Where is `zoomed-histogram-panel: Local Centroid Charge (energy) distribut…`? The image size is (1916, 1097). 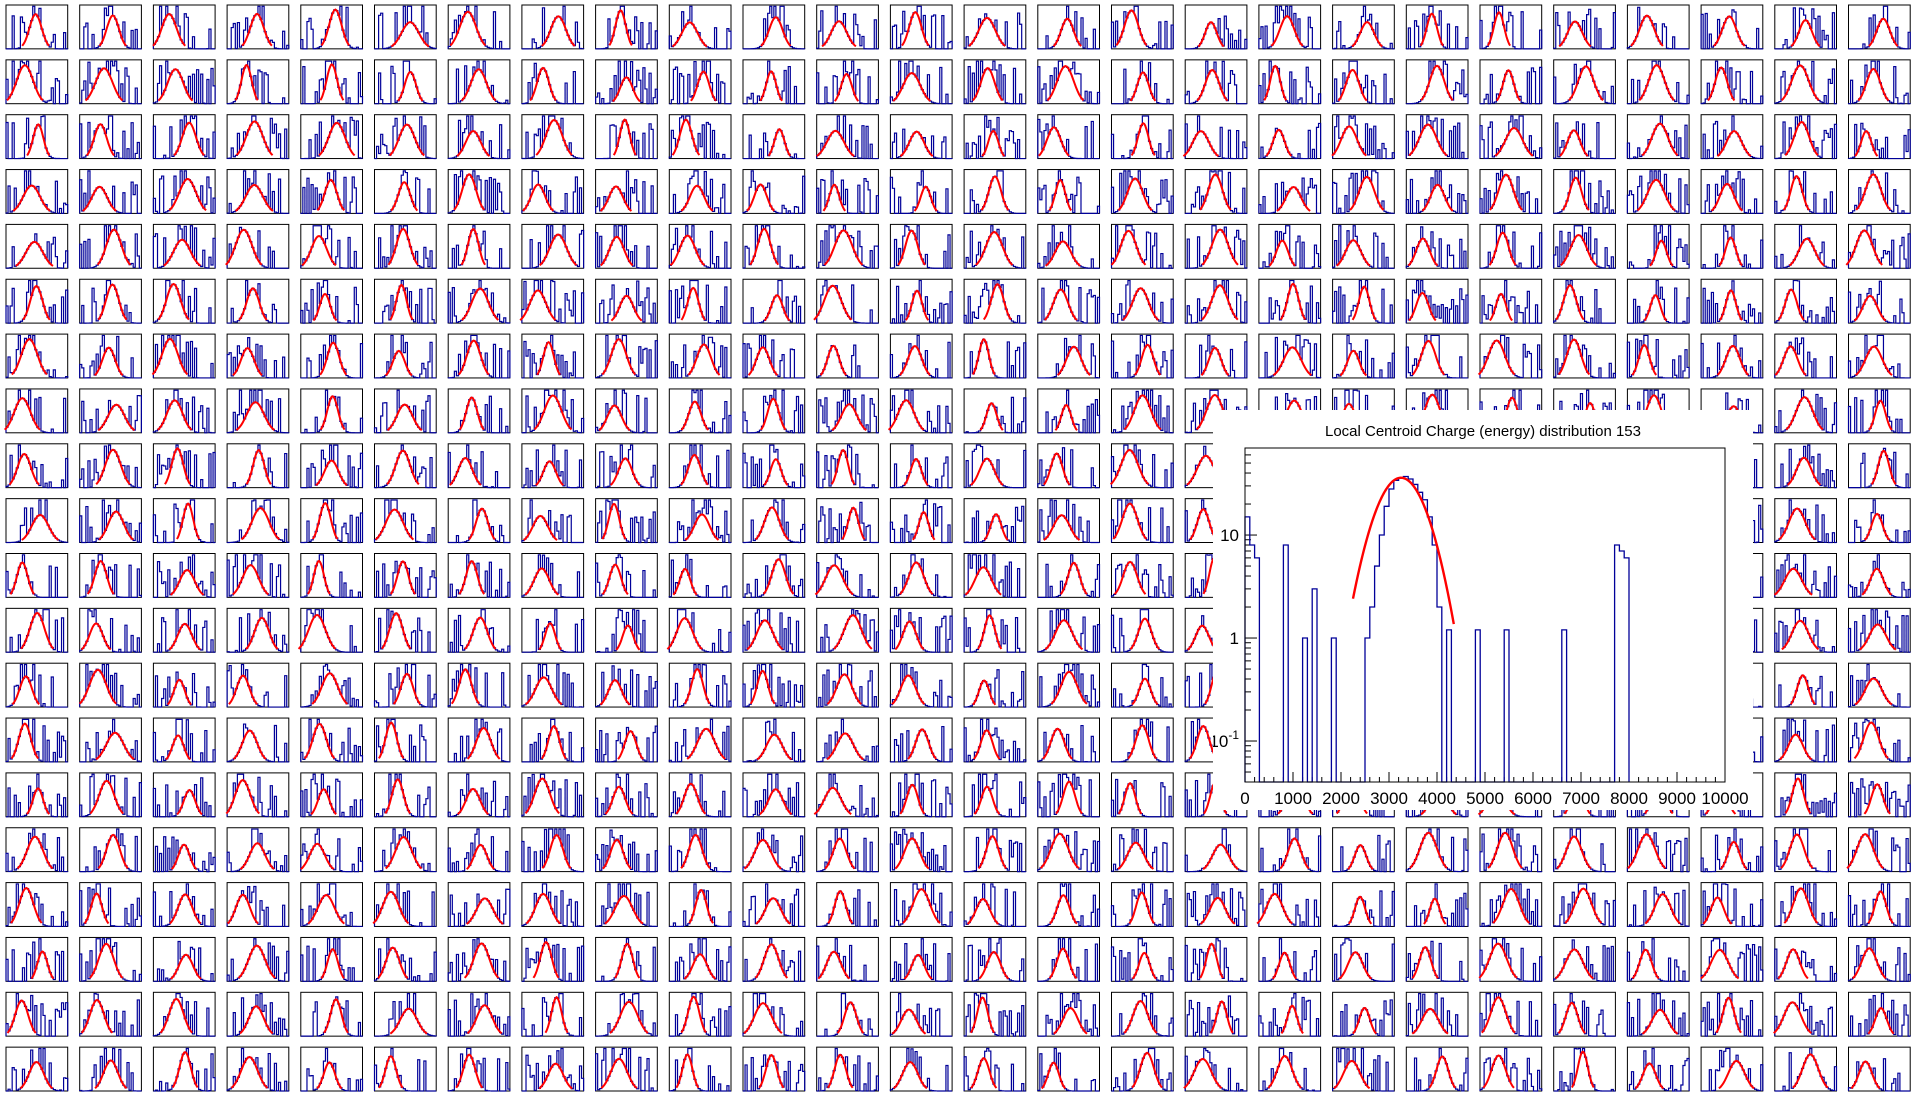 zoomed-histogram-panel: Local Centroid Charge (energy) distribut… is located at coordinates (1483, 610).